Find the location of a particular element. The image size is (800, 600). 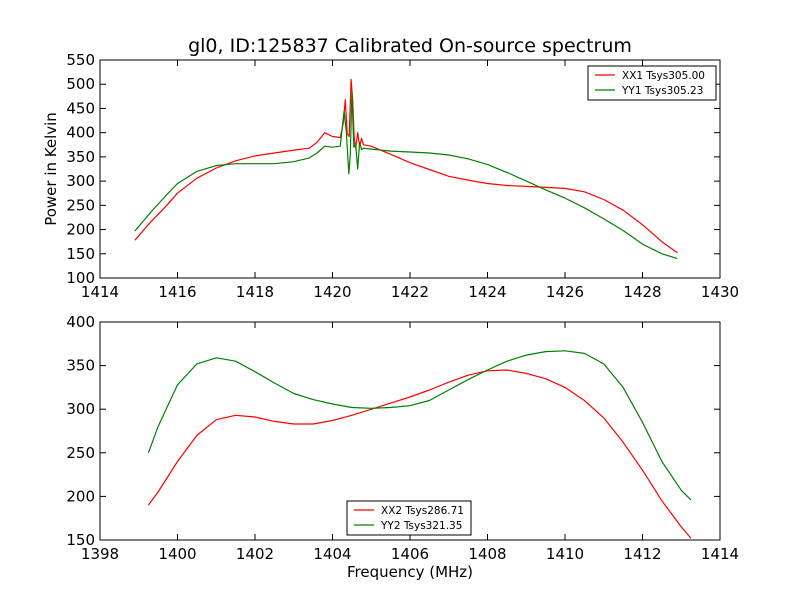

x-tick-label: 1428 is located at coordinates (642, 292).